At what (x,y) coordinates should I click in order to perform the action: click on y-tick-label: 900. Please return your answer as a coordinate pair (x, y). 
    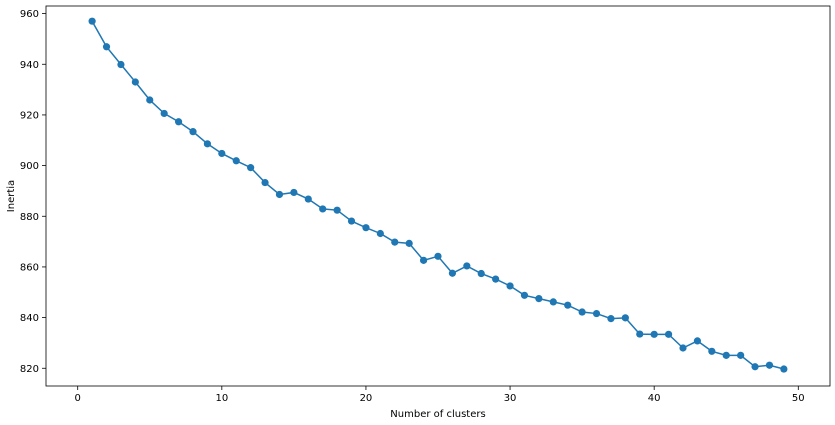
    Looking at the image, I should click on (29, 166).